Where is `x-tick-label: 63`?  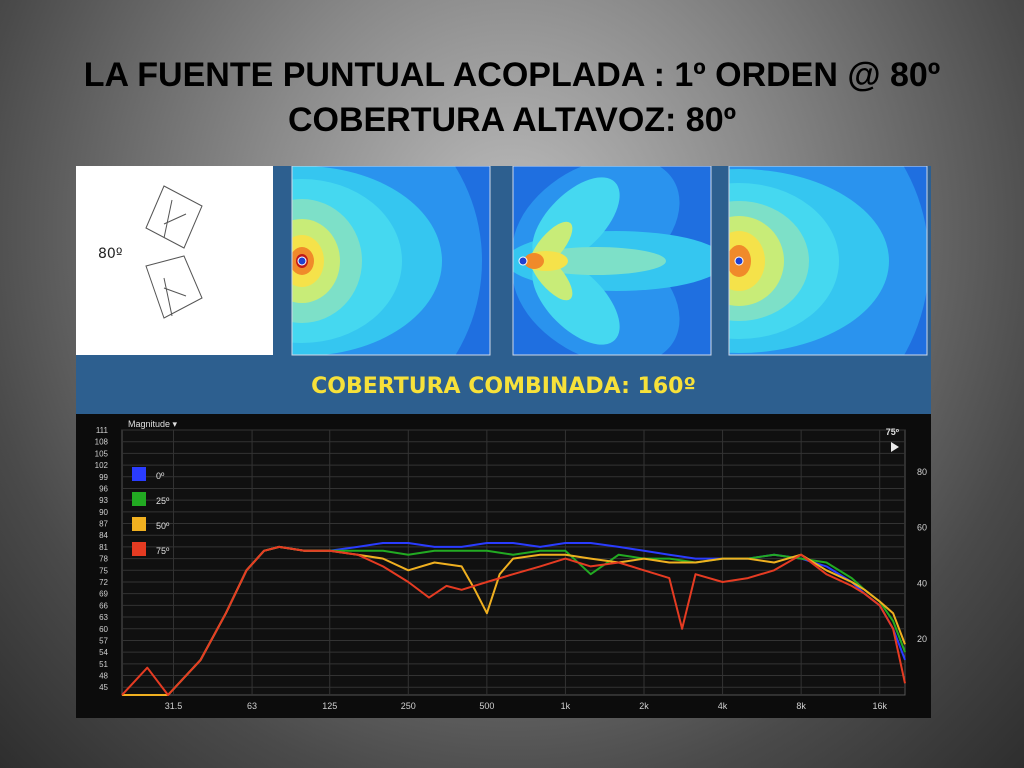 x-tick-label: 63 is located at coordinates (252, 706).